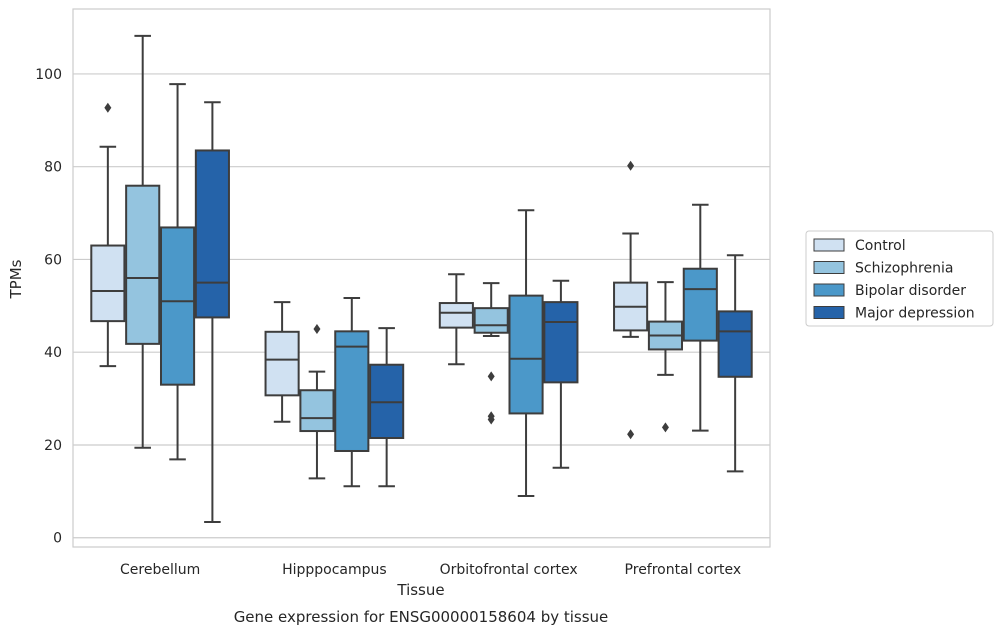 The image size is (1002, 634). I want to click on y-tick-label: 0, so click(57, 539).